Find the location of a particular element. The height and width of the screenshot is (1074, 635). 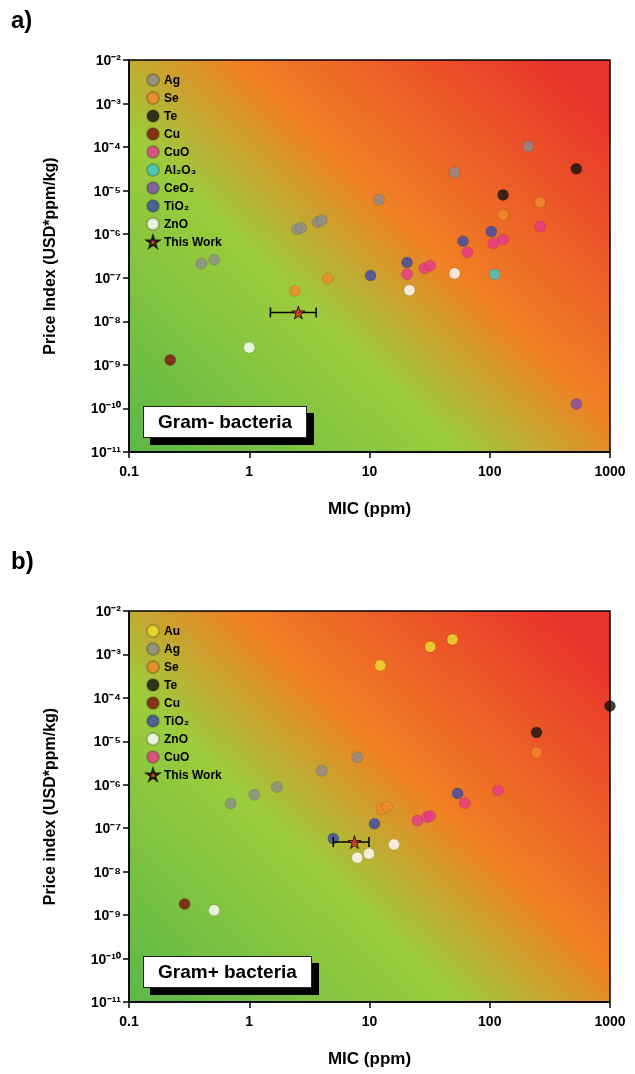

legend-label: CeO₂ is located at coordinates (179, 188).